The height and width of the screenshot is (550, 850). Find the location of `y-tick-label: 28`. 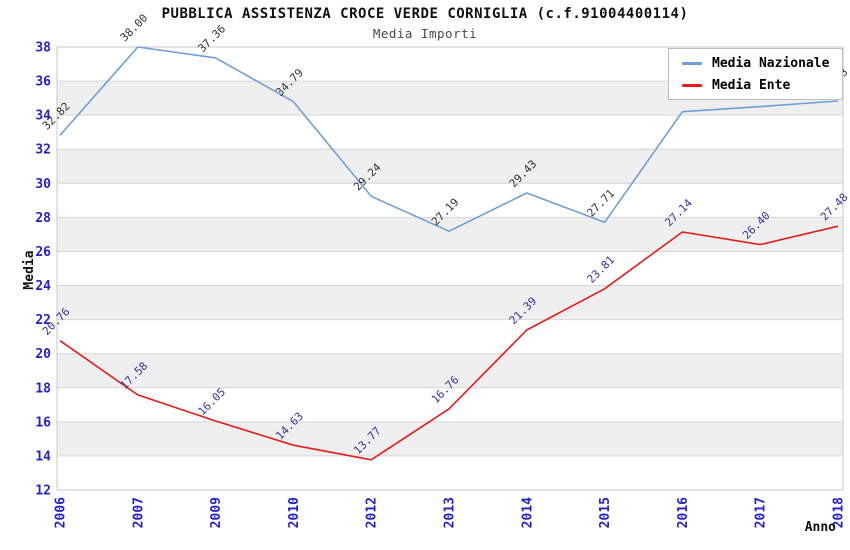

y-tick-label: 28 is located at coordinates (43, 218).